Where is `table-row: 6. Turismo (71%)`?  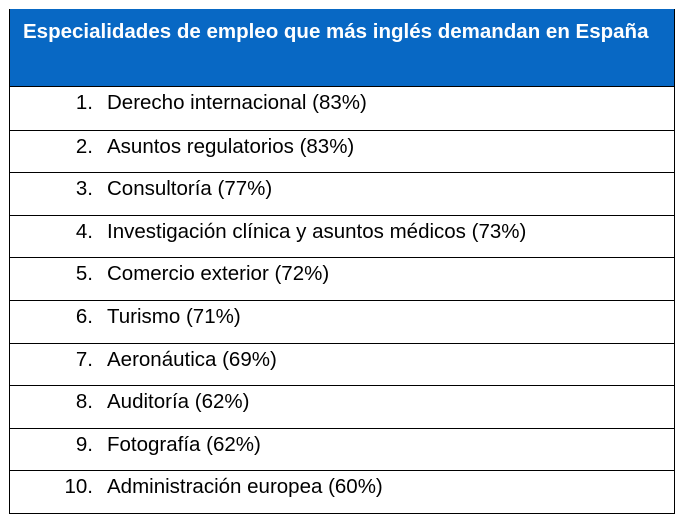
table-row: 6. Turismo (71%) is located at coordinates (342, 321).